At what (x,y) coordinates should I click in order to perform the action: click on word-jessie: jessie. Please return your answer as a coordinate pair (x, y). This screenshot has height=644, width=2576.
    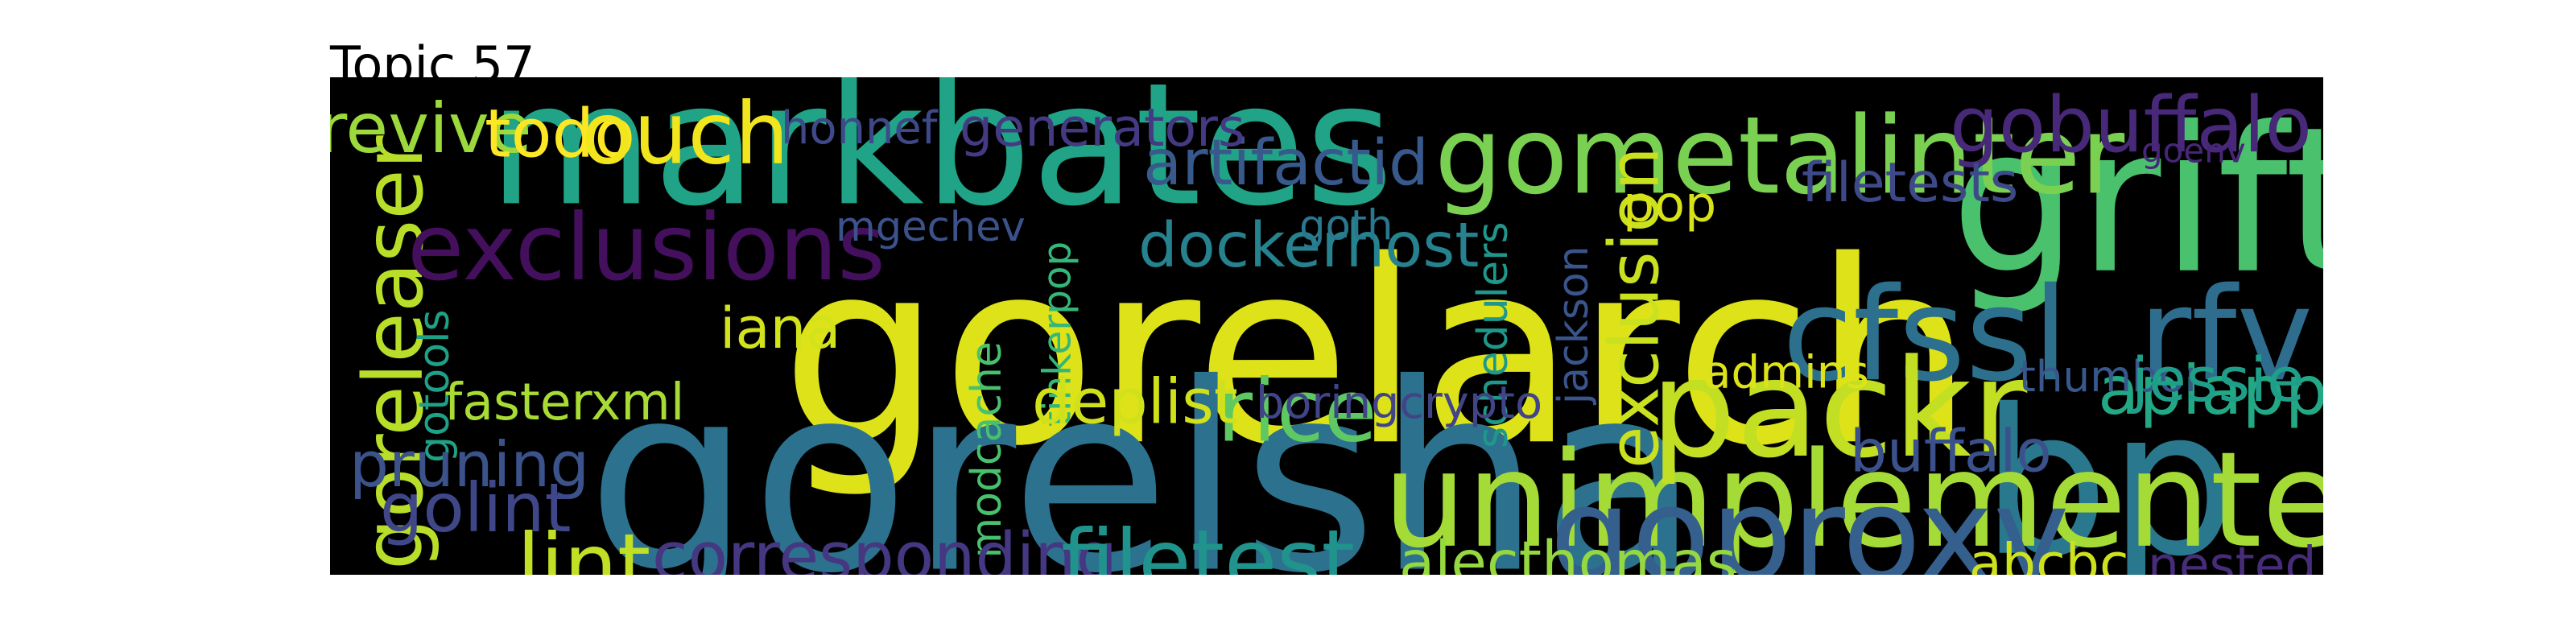
    Looking at the image, I should click on (2218, 380).